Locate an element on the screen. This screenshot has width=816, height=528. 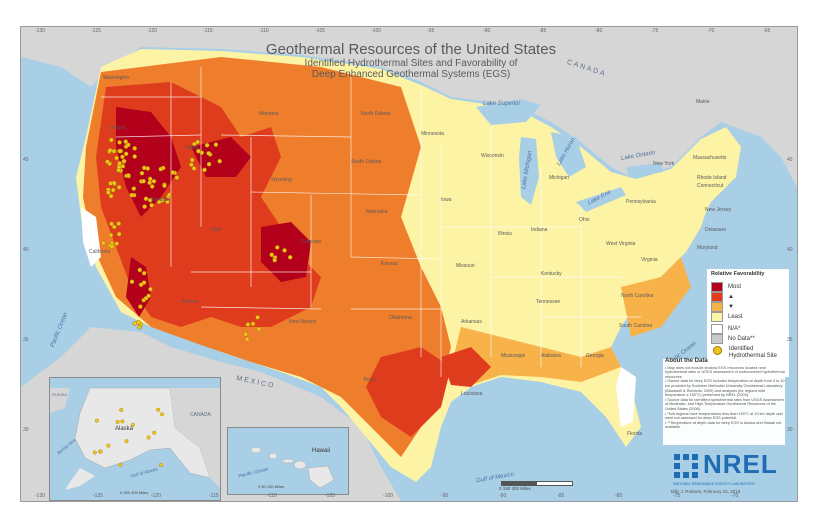
legend-na-label: N/A* is located at coordinates (734, 329).